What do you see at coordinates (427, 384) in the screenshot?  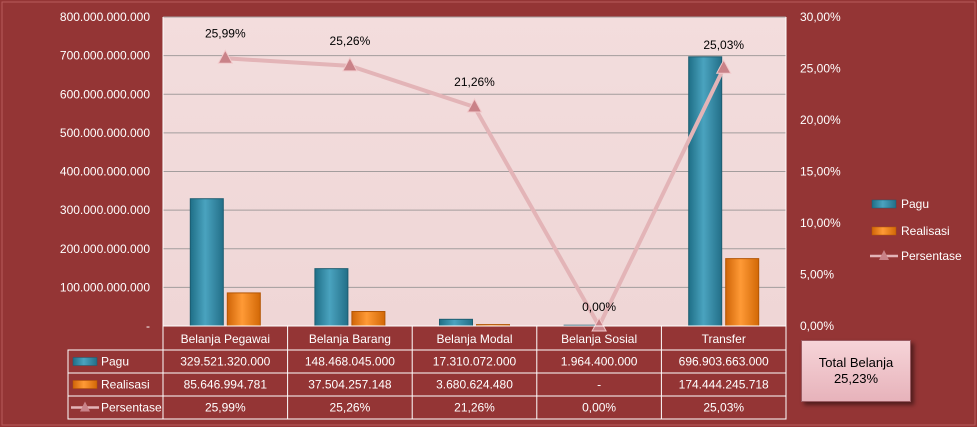 I see `table-body-border` at bounding box center [427, 384].